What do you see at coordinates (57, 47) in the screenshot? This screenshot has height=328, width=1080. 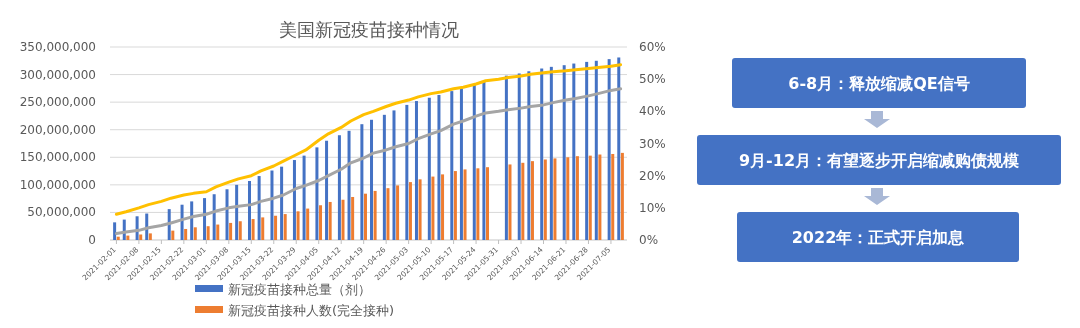 I see `y-tick-label: 350,000,000` at bounding box center [57, 47].